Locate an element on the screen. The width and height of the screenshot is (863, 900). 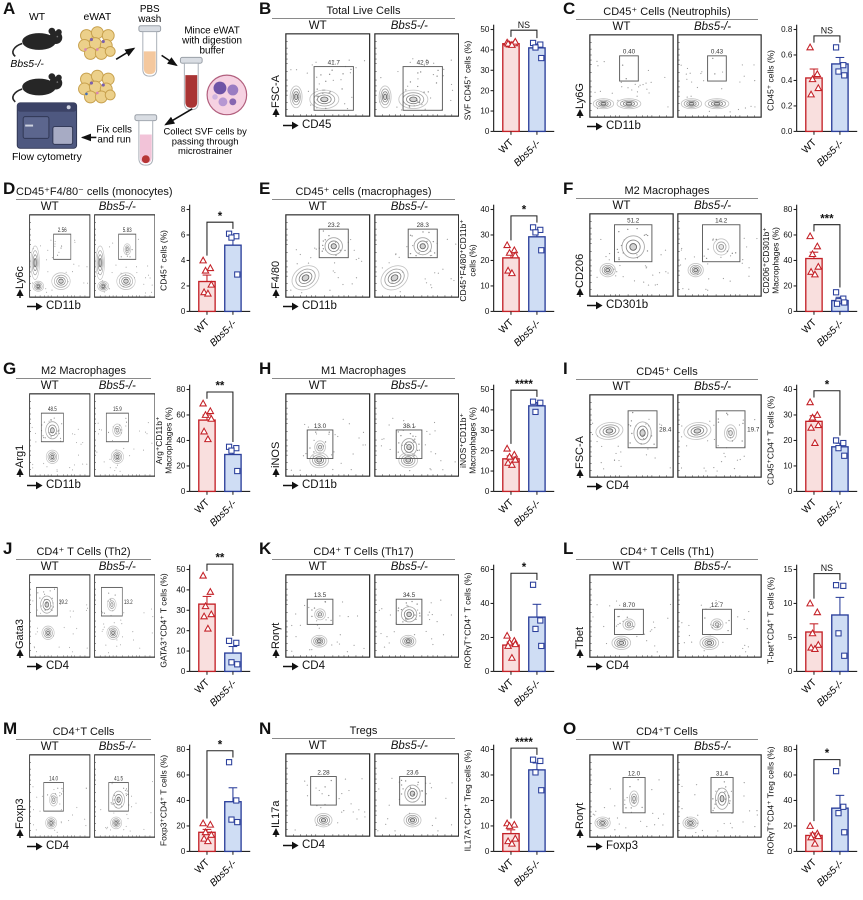
flow-y-axis: F4/80 is located at coordinates (275, 256).